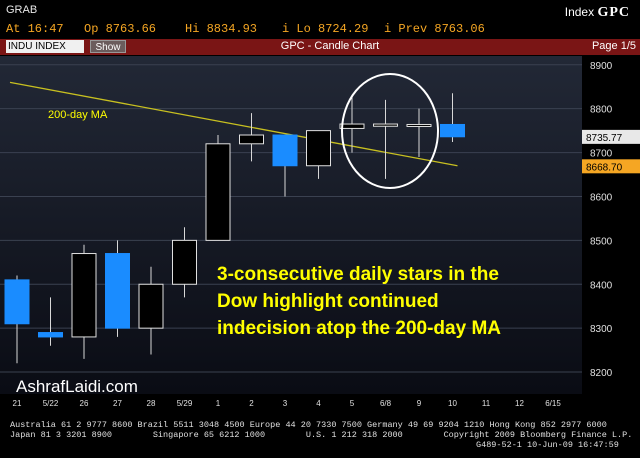 Image resolution: width=640 pixels, height=458 pixels. Describe the element at coordinates (390, 131) in the screenshot. I see `highlight-circle` at that location.